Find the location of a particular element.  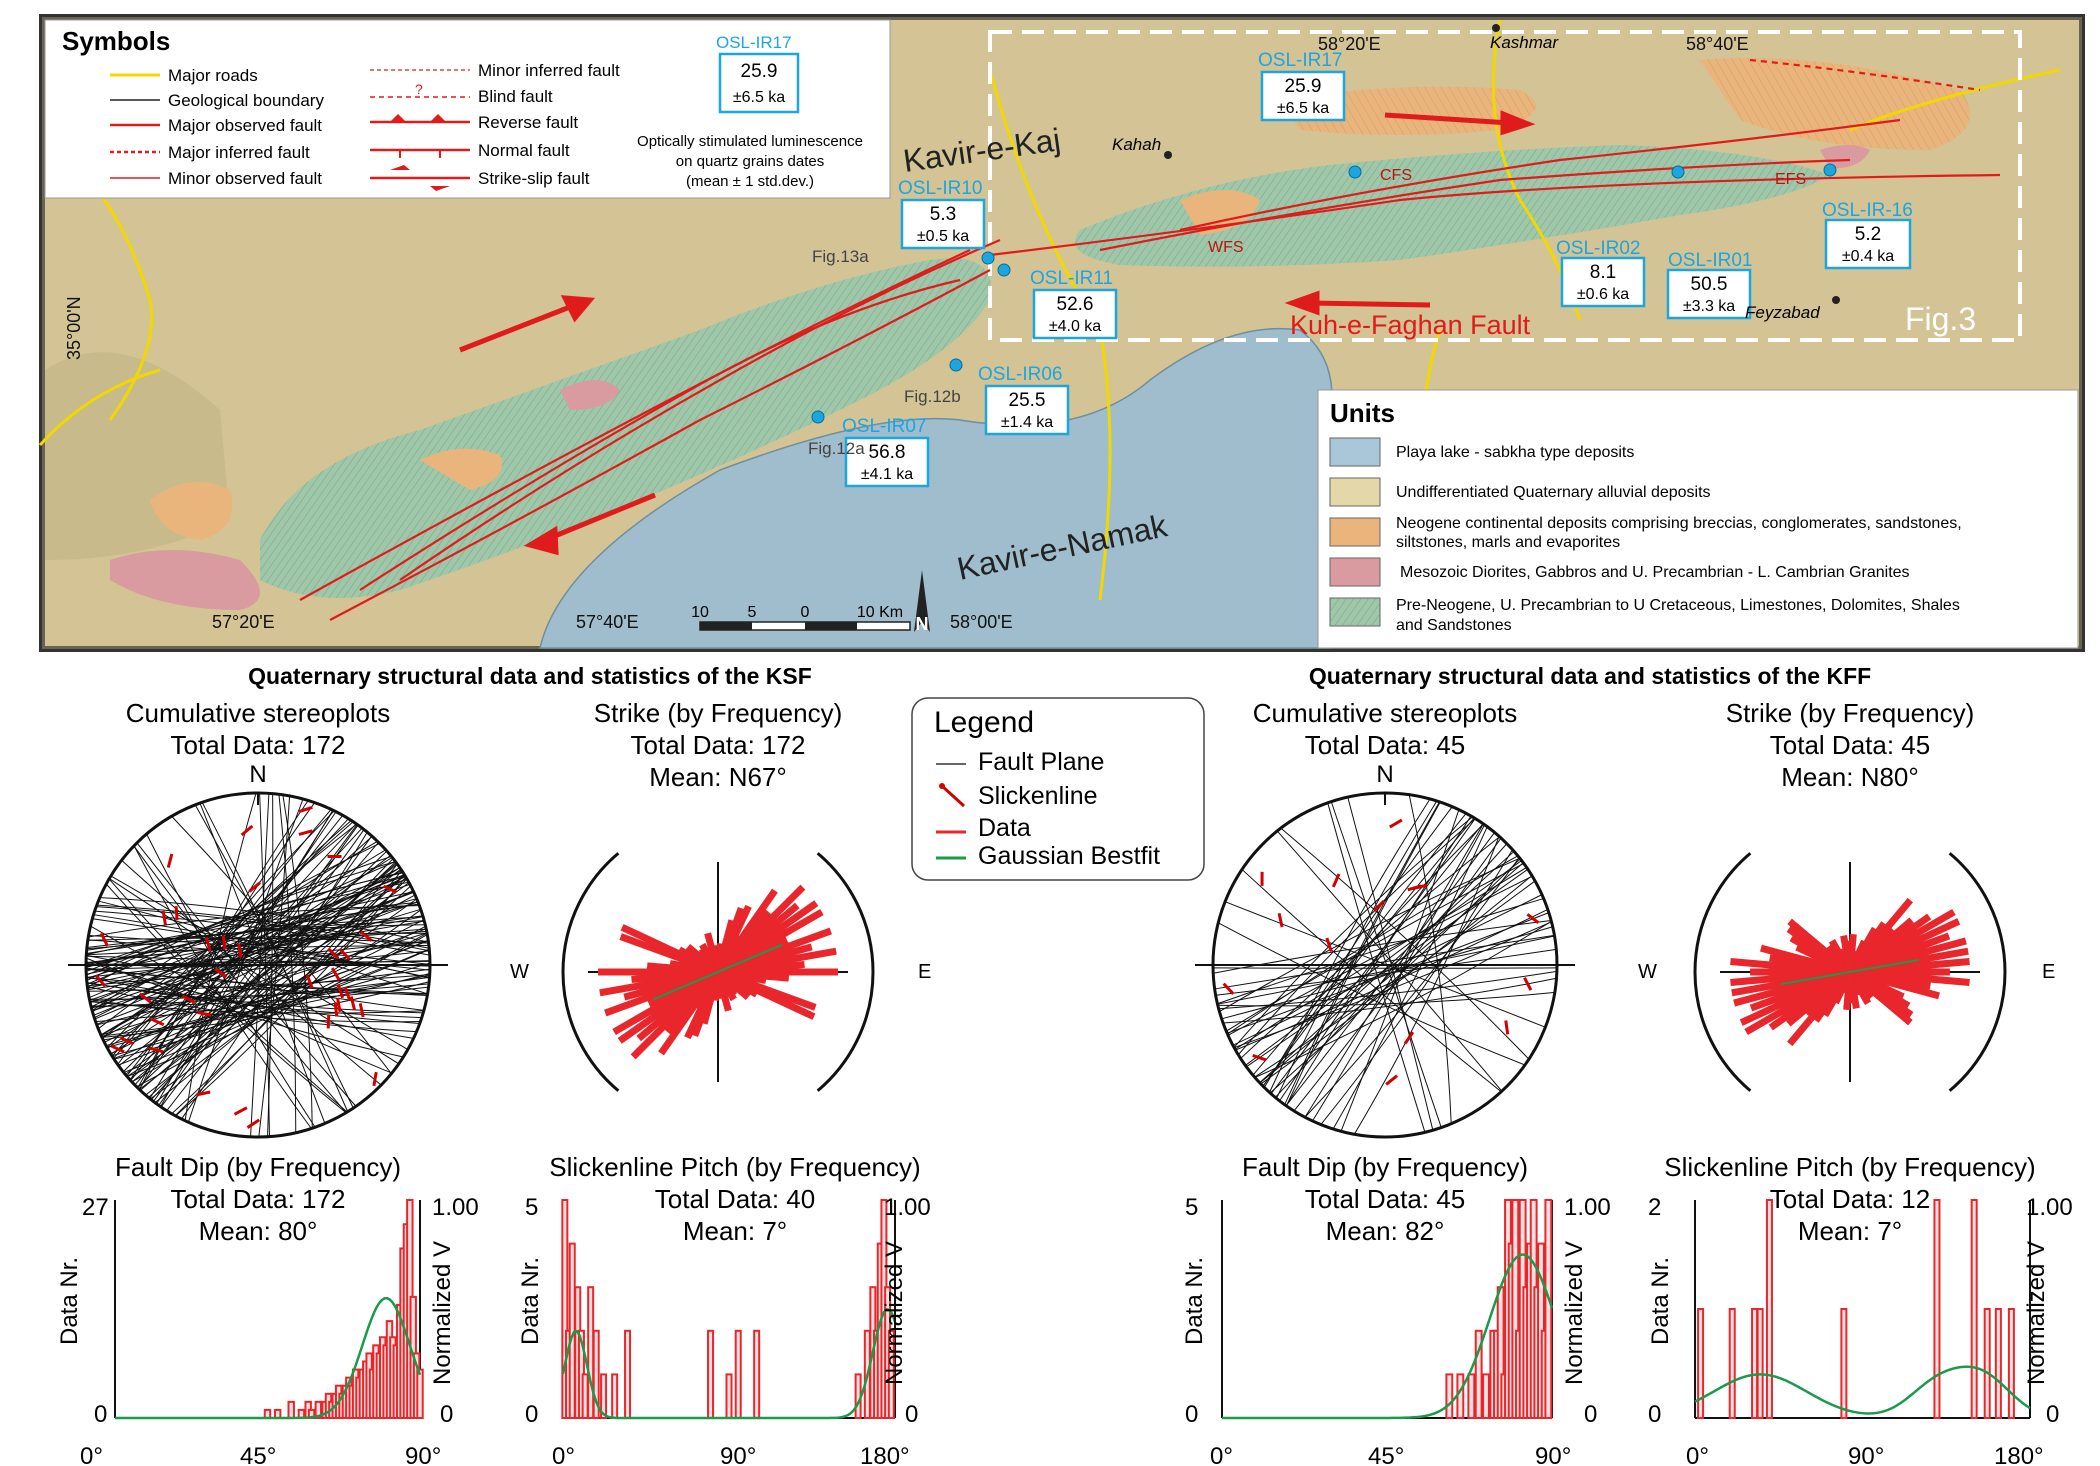

label-fig12b: Fig.12b is located at coordinates (932, 396).